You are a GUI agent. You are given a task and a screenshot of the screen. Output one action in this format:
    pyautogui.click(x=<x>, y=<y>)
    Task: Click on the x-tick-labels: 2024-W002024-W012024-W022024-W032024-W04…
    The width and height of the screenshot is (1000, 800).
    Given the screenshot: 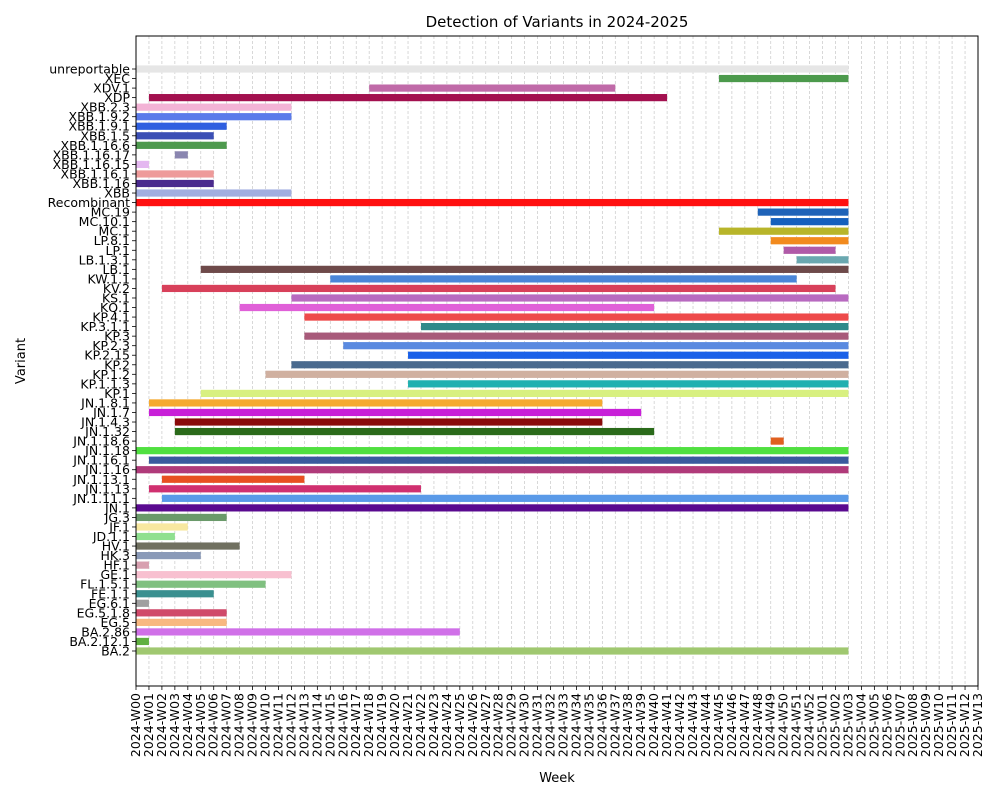 What is the action you would take?
    pyautogui.click(x=556, y=725)
    